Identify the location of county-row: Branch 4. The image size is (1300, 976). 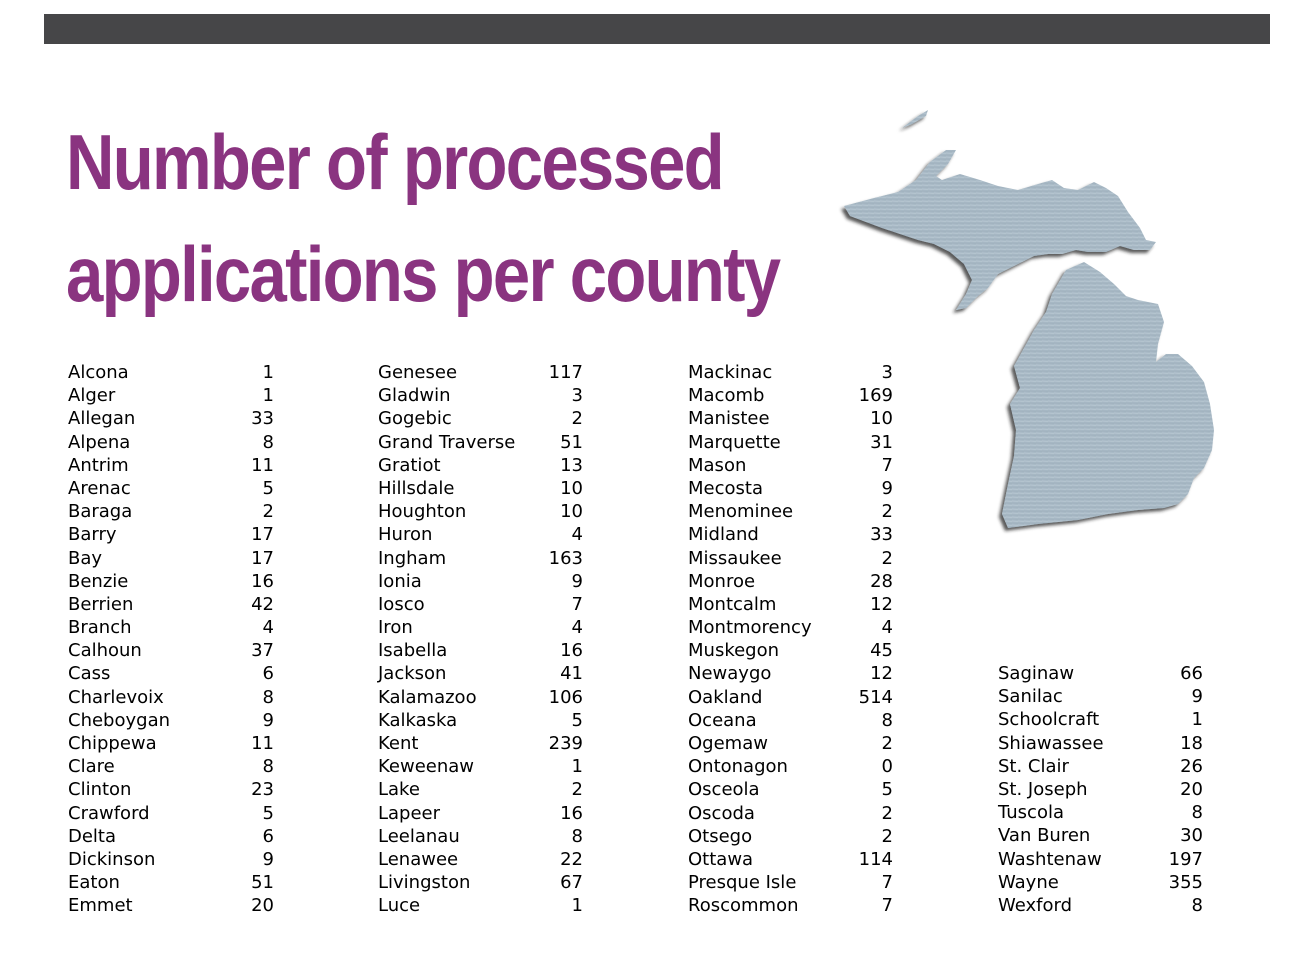
(171, 627).